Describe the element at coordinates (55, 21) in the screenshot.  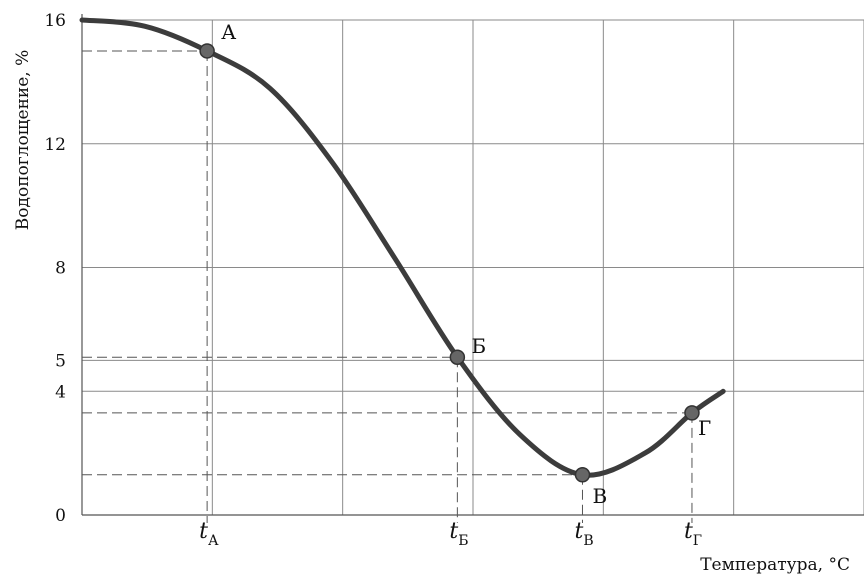
I see `y-tick-label: 16` at that location.